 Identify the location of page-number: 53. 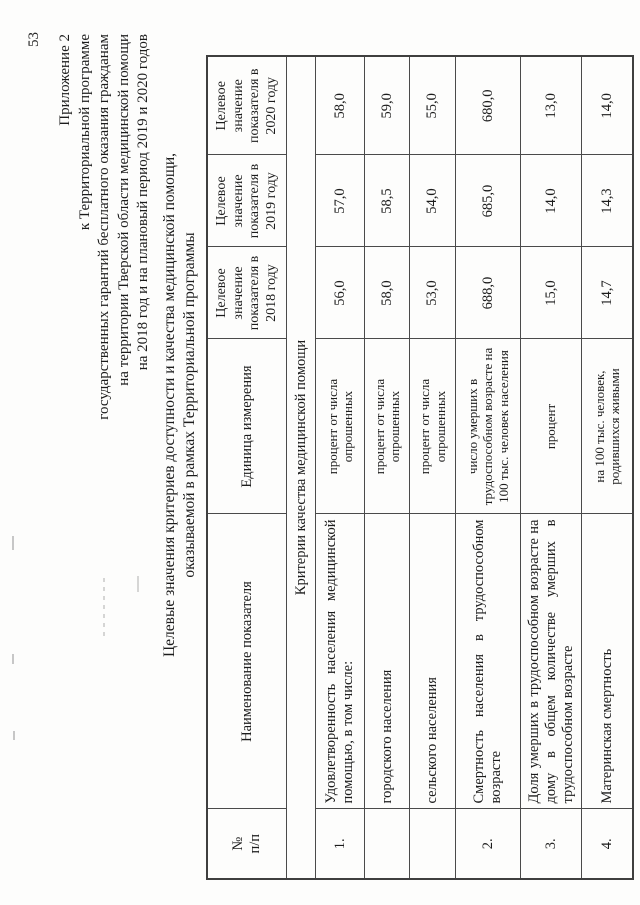
(34, 39).